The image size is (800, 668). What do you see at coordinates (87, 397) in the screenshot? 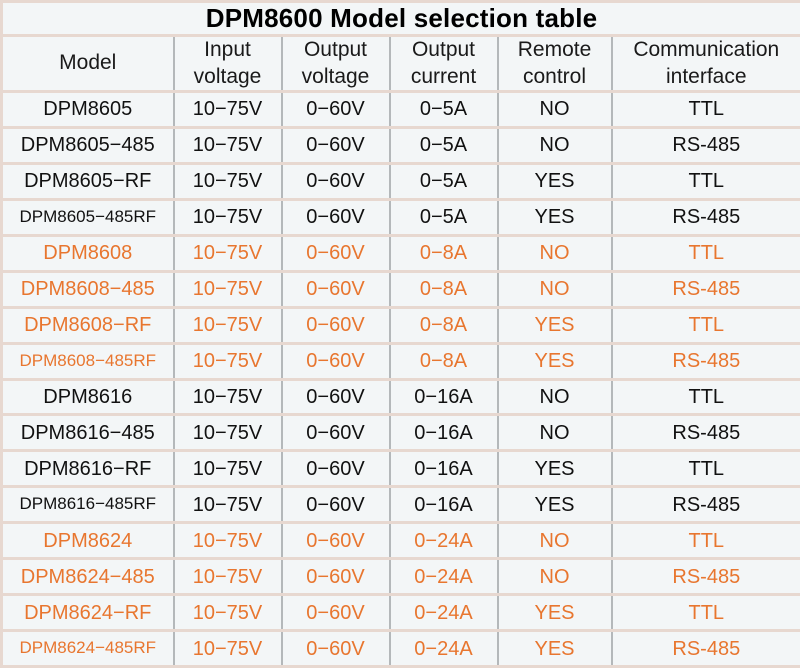
I see `cell-model: DPM8616` at bounding box center [87, 397].